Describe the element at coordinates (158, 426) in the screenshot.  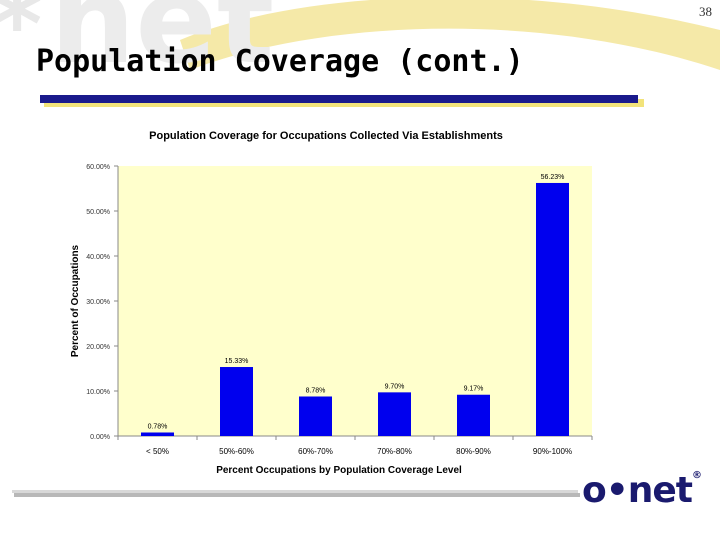
I see `bar-data-label: 0.78%` at that location.